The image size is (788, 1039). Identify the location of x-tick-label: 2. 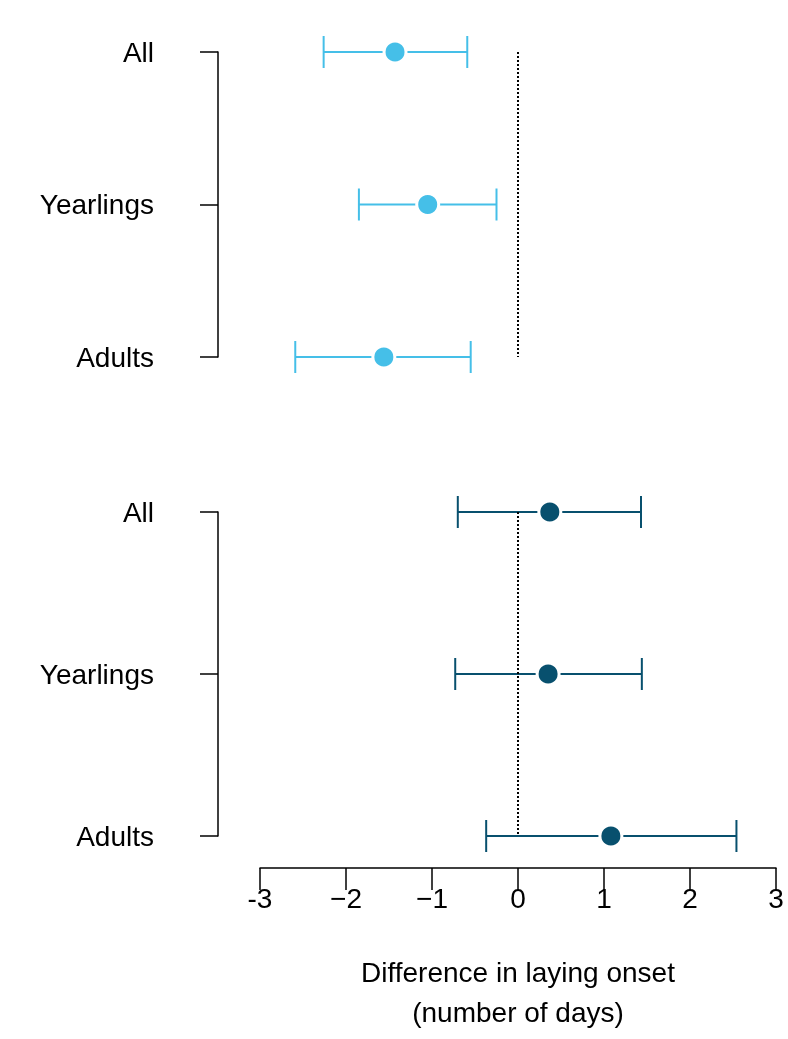
(690, 898).